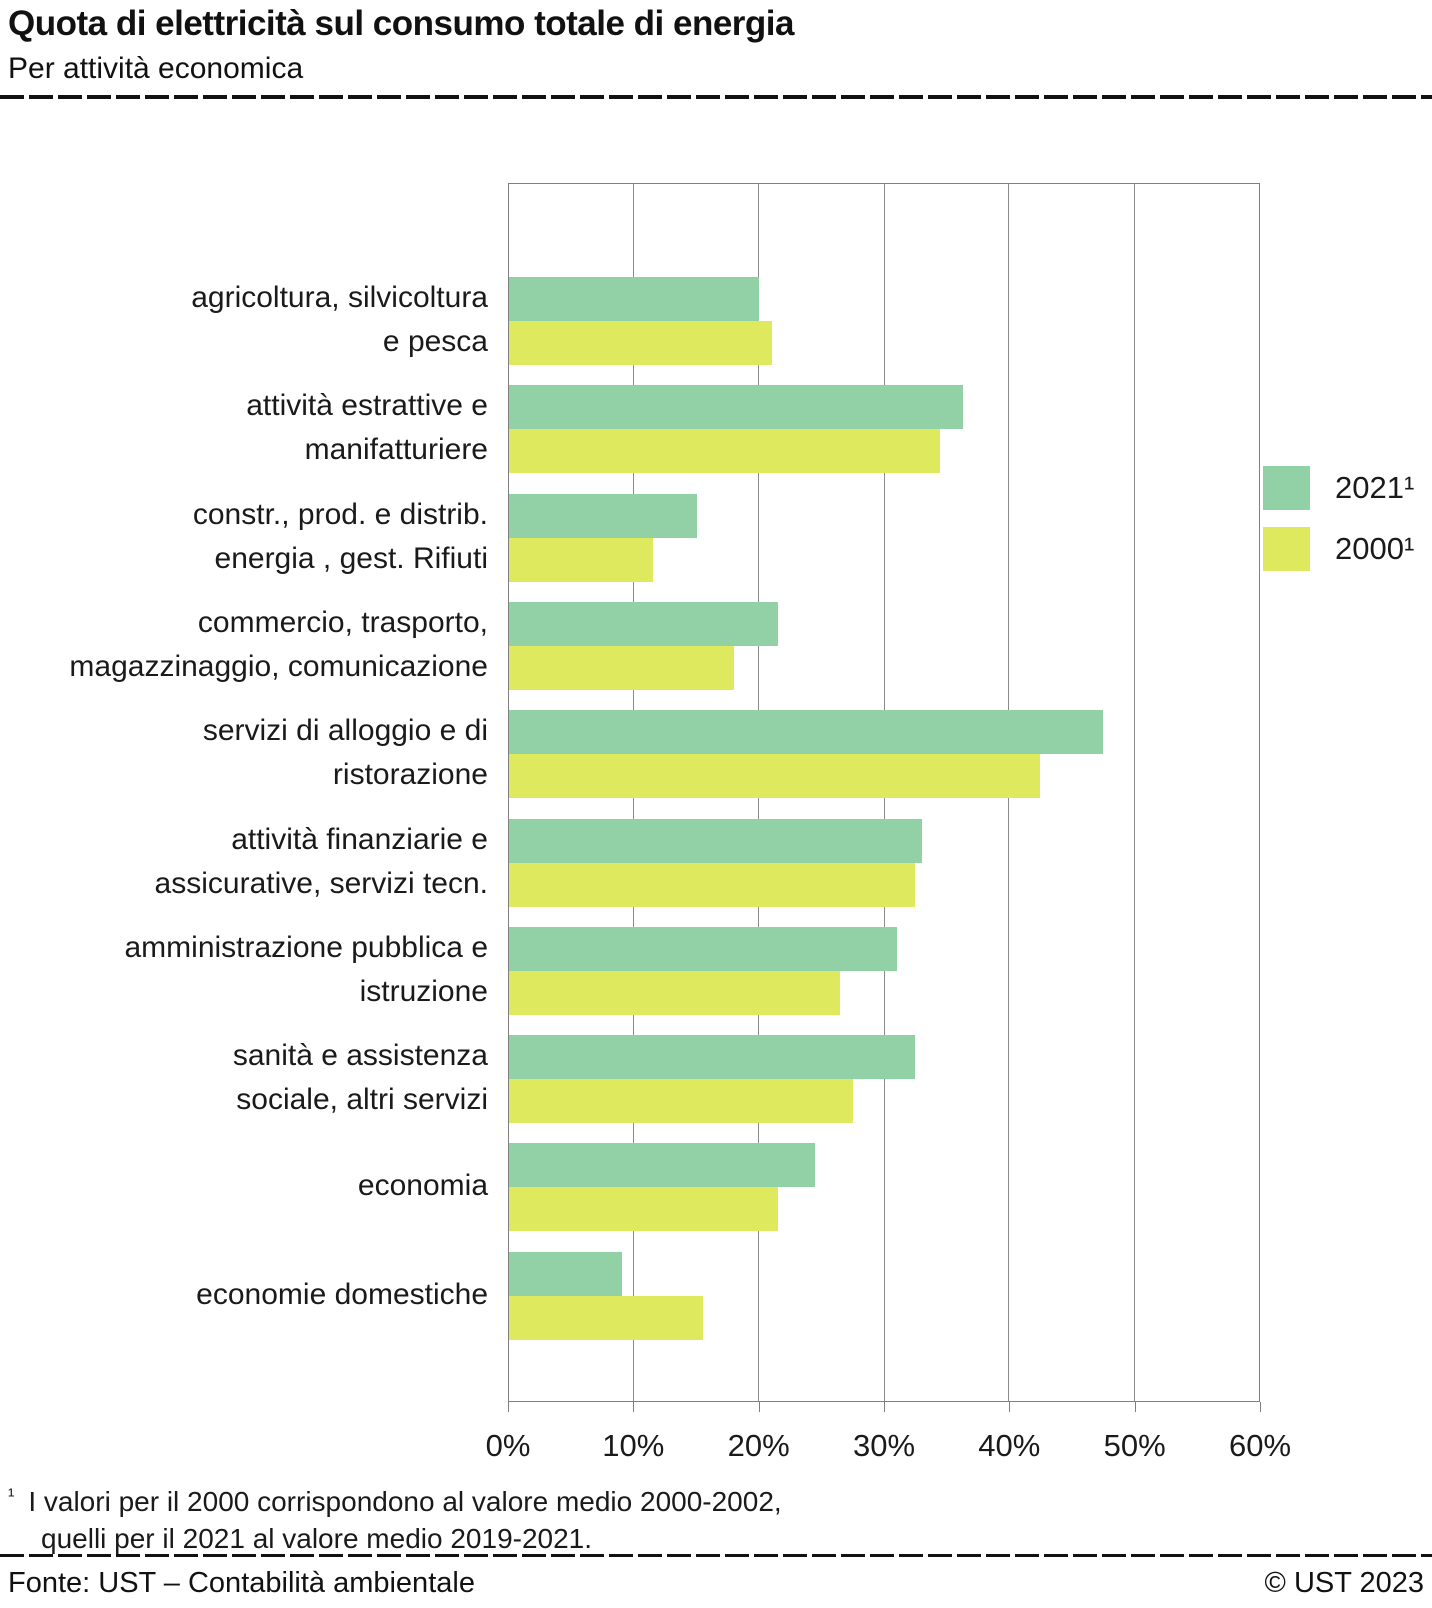  Describe the element at coordinates (410, 775) in the screenshot. I see `category-label-line: ristorazione` at that location.